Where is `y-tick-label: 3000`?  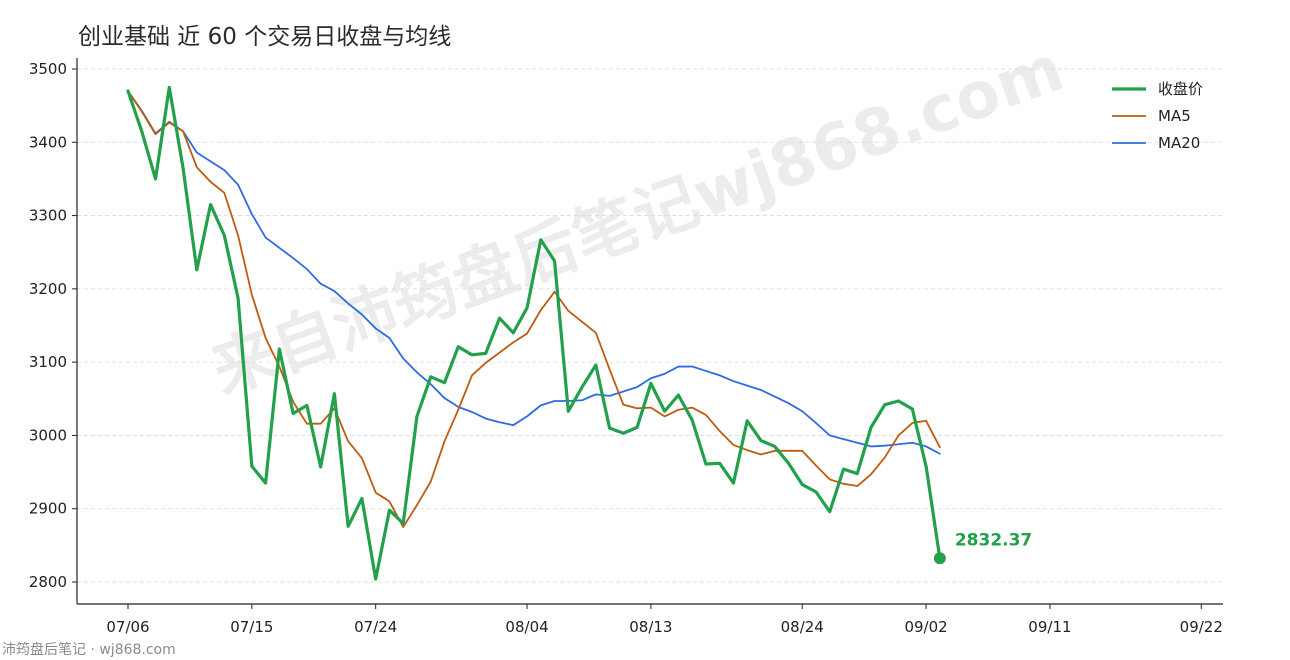
y-tick-label: 3000 is located at coordinates (48, 435).